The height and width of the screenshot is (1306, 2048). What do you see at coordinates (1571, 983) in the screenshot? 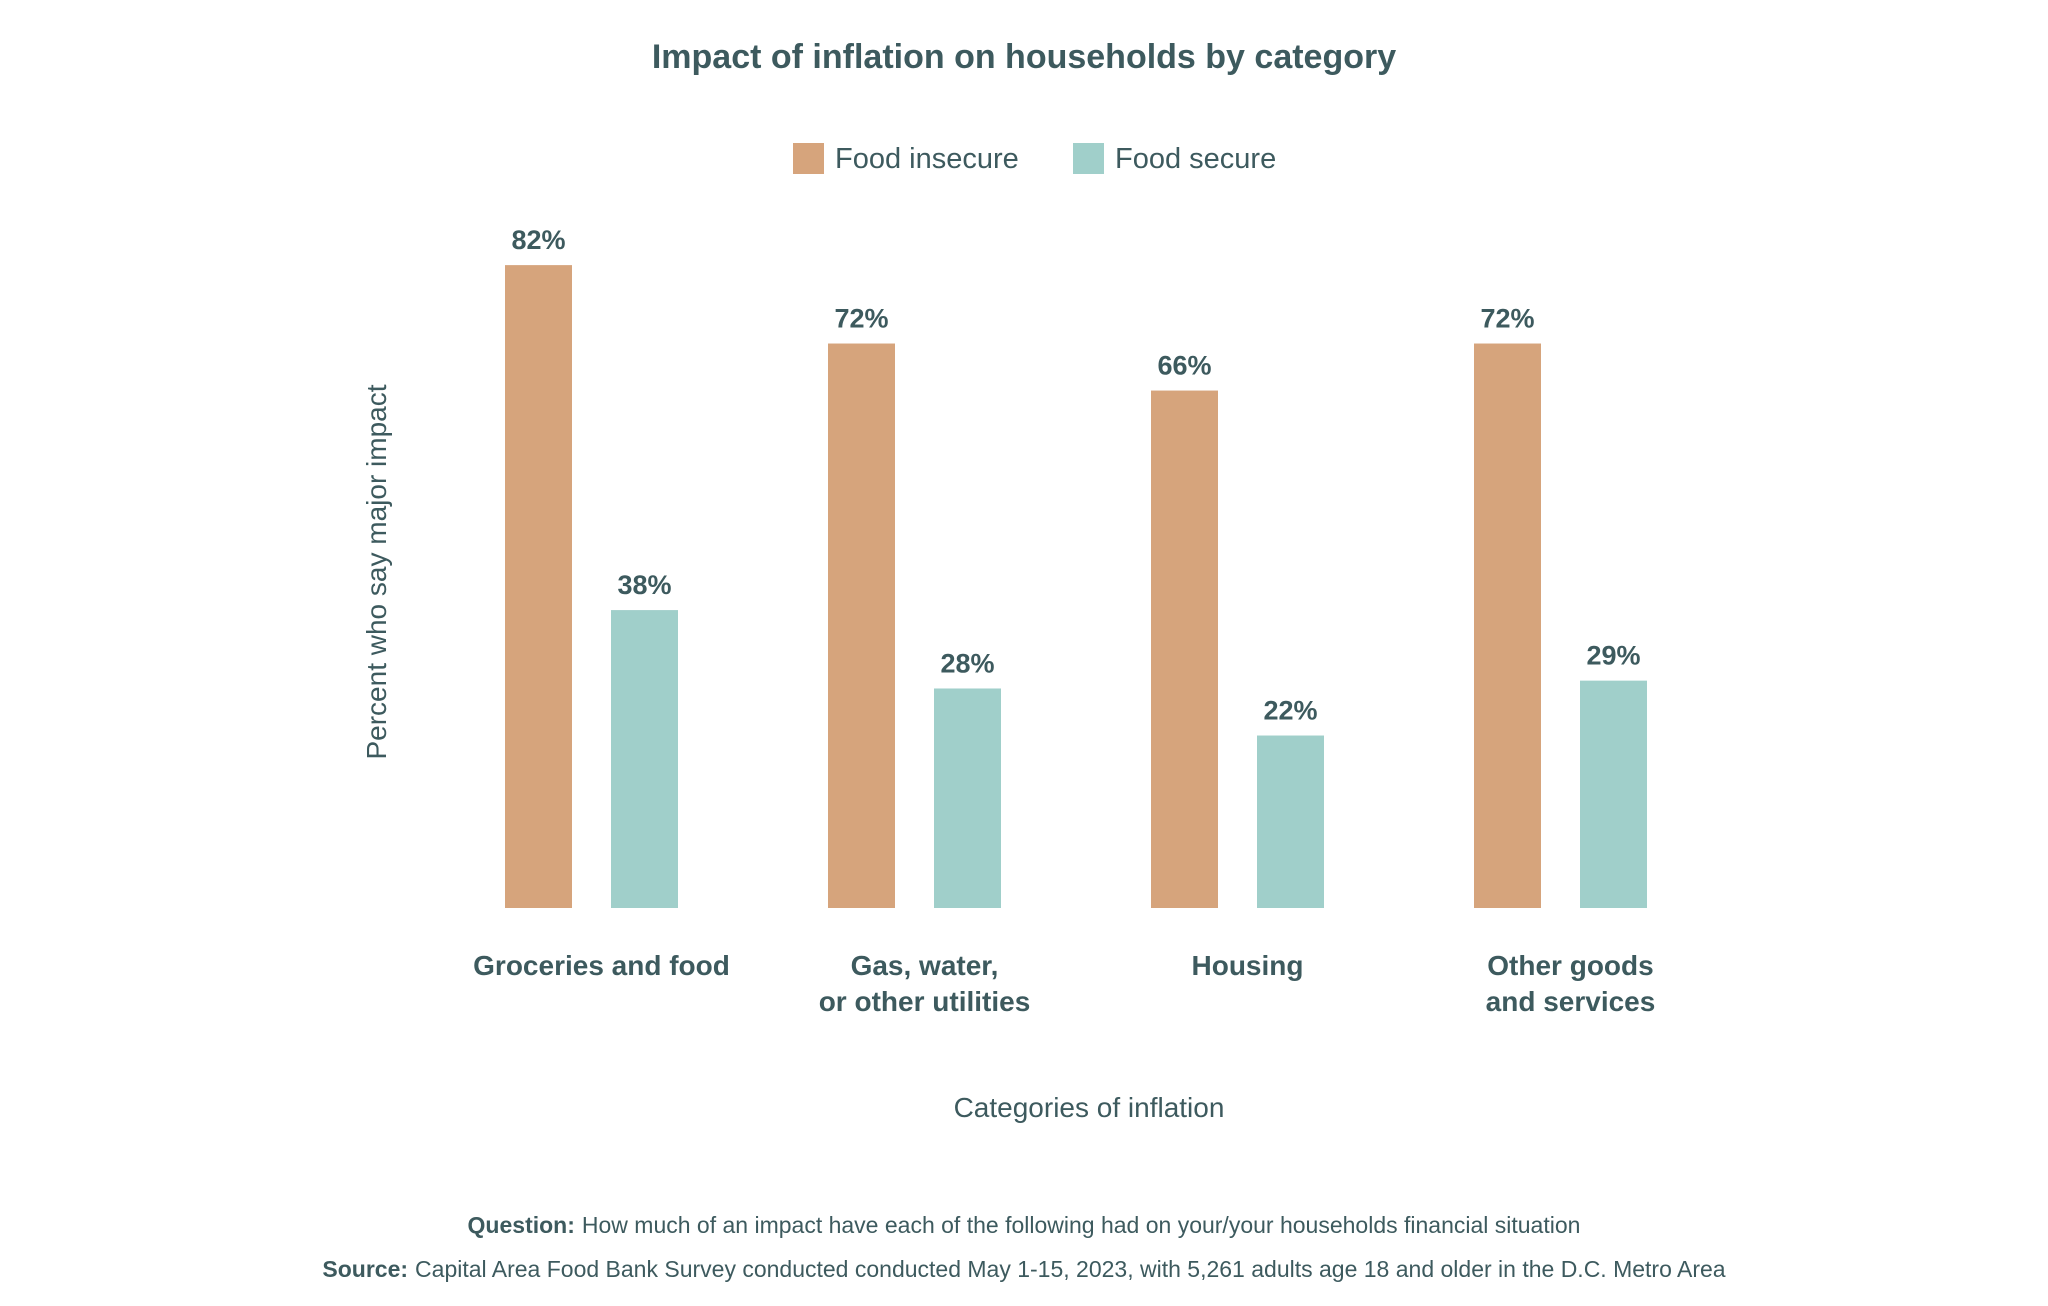
I see `category-label-3: Other goods and services` at bounding box center [1571, 983].